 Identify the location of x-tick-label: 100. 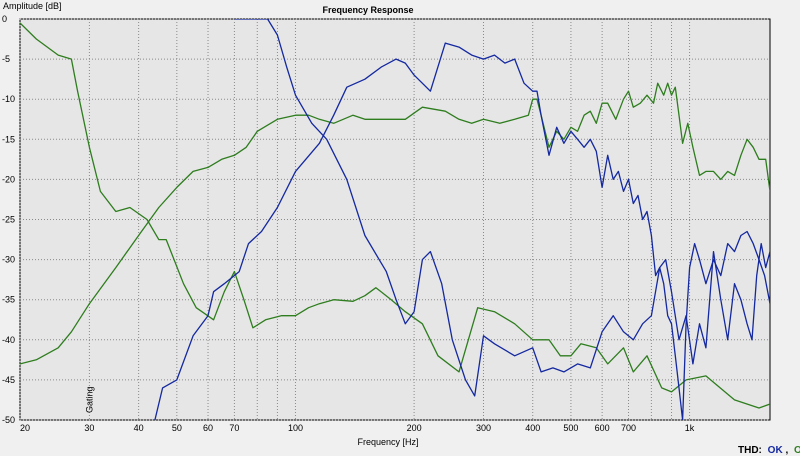
(295, 428).